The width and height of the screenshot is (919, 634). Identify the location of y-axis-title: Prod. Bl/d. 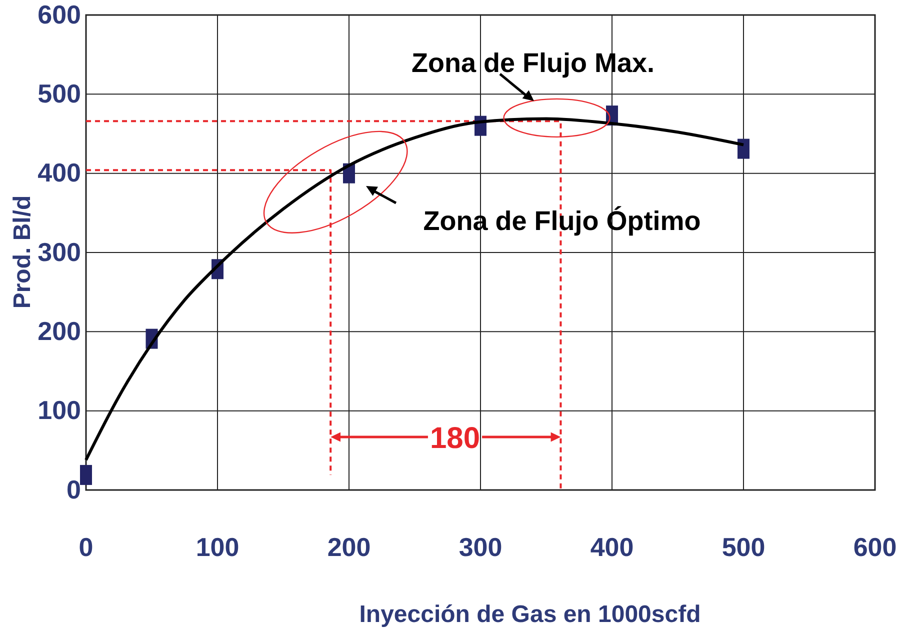
(22, 252).